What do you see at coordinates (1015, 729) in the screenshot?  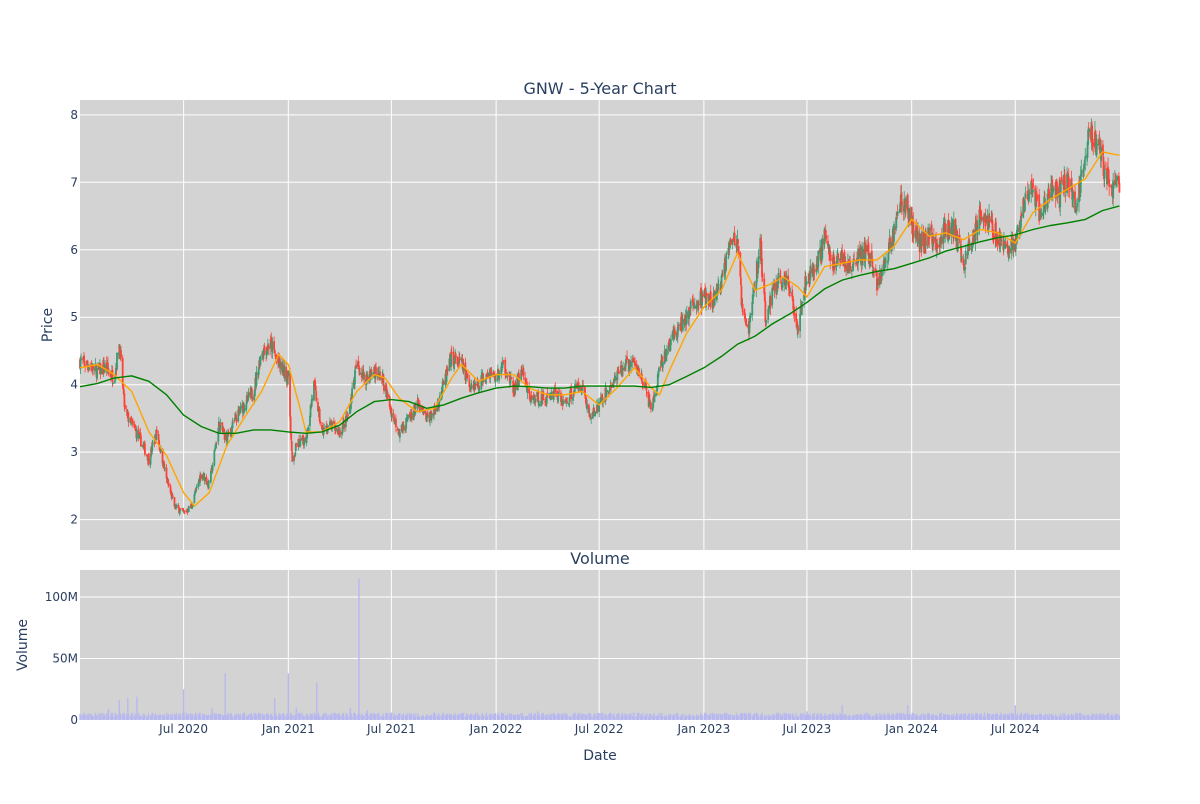 I see `x-tick-label: Jul 2024` at bounding box center [1015, 729].